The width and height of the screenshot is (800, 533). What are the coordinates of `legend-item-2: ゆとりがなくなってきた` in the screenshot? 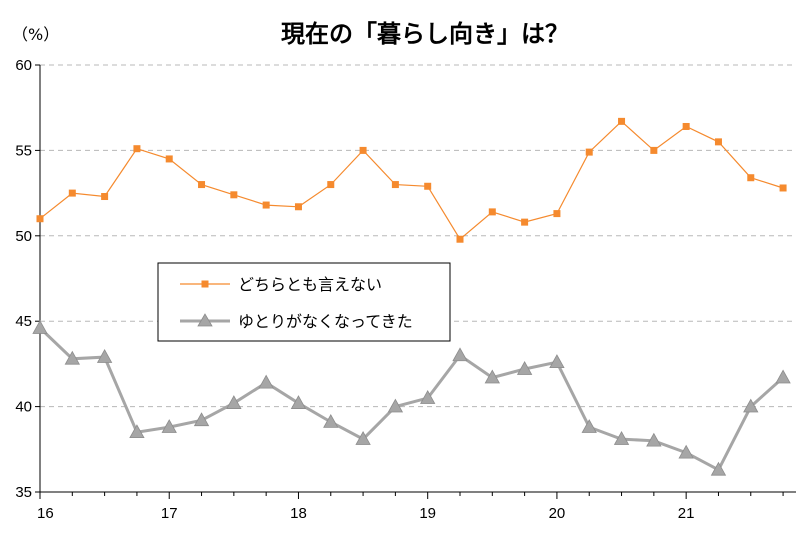 It's located at (296, 321).